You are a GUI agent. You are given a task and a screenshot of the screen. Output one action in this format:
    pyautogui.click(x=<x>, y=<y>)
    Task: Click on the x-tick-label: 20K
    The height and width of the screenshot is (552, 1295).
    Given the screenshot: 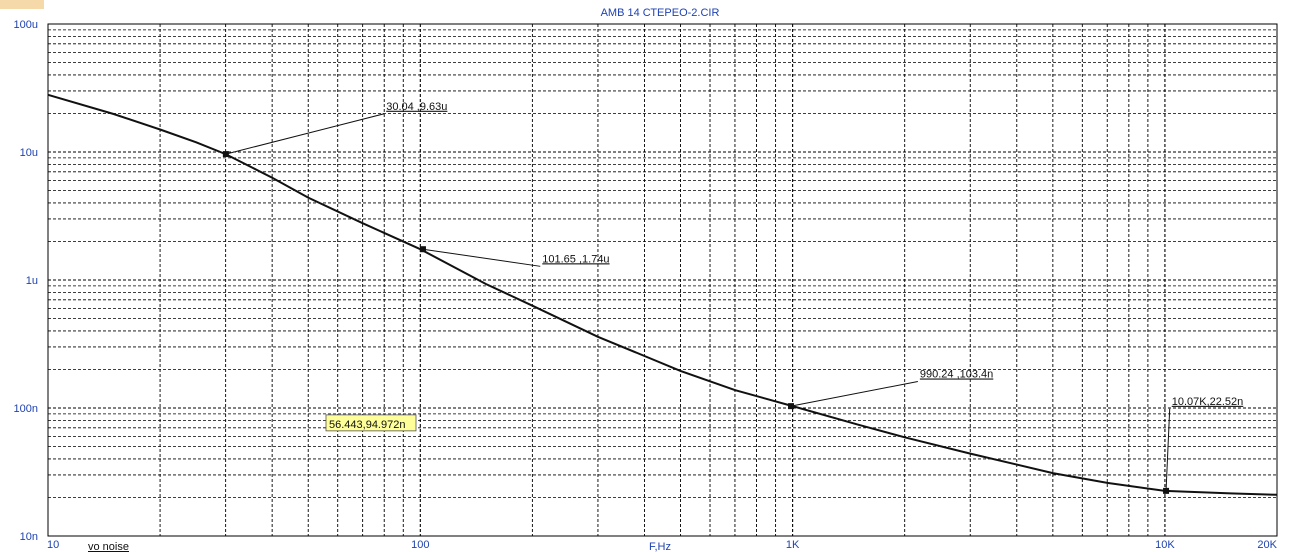 What is the action you would take?
    pyautogui.click(x=1267, y=545)
    